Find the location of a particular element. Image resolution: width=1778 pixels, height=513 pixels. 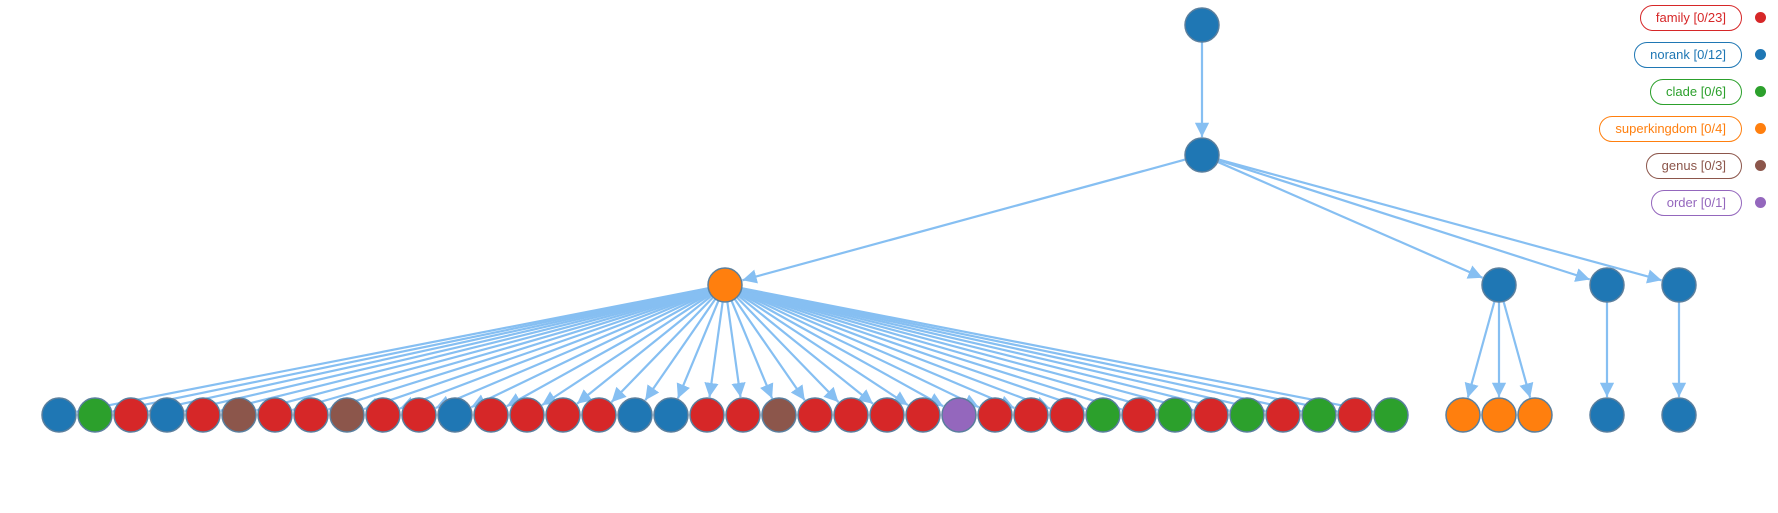

legend-label: superkingdom [0/4] is located at coordinates (1670, 129).